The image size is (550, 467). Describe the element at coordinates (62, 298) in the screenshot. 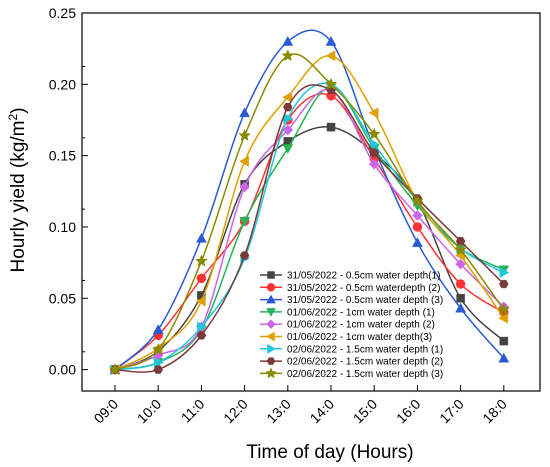

I see `y-tick-label: 0.05` at that location.